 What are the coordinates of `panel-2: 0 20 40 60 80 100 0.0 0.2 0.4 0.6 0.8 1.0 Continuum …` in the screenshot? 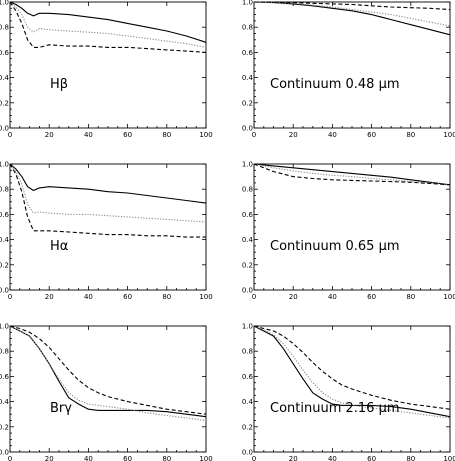 It's located at (348, 69).